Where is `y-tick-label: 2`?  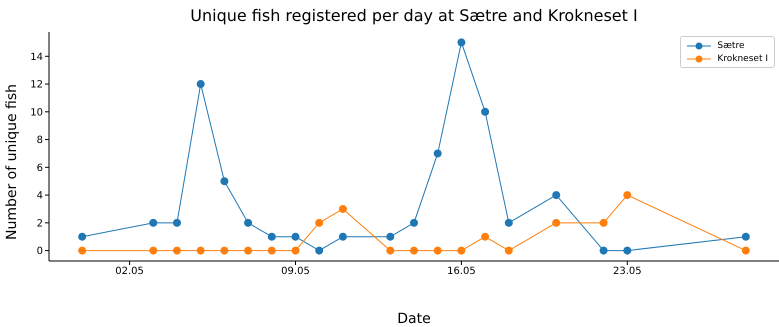 y-tick-label: 2 is located at coordinates (39, 224).